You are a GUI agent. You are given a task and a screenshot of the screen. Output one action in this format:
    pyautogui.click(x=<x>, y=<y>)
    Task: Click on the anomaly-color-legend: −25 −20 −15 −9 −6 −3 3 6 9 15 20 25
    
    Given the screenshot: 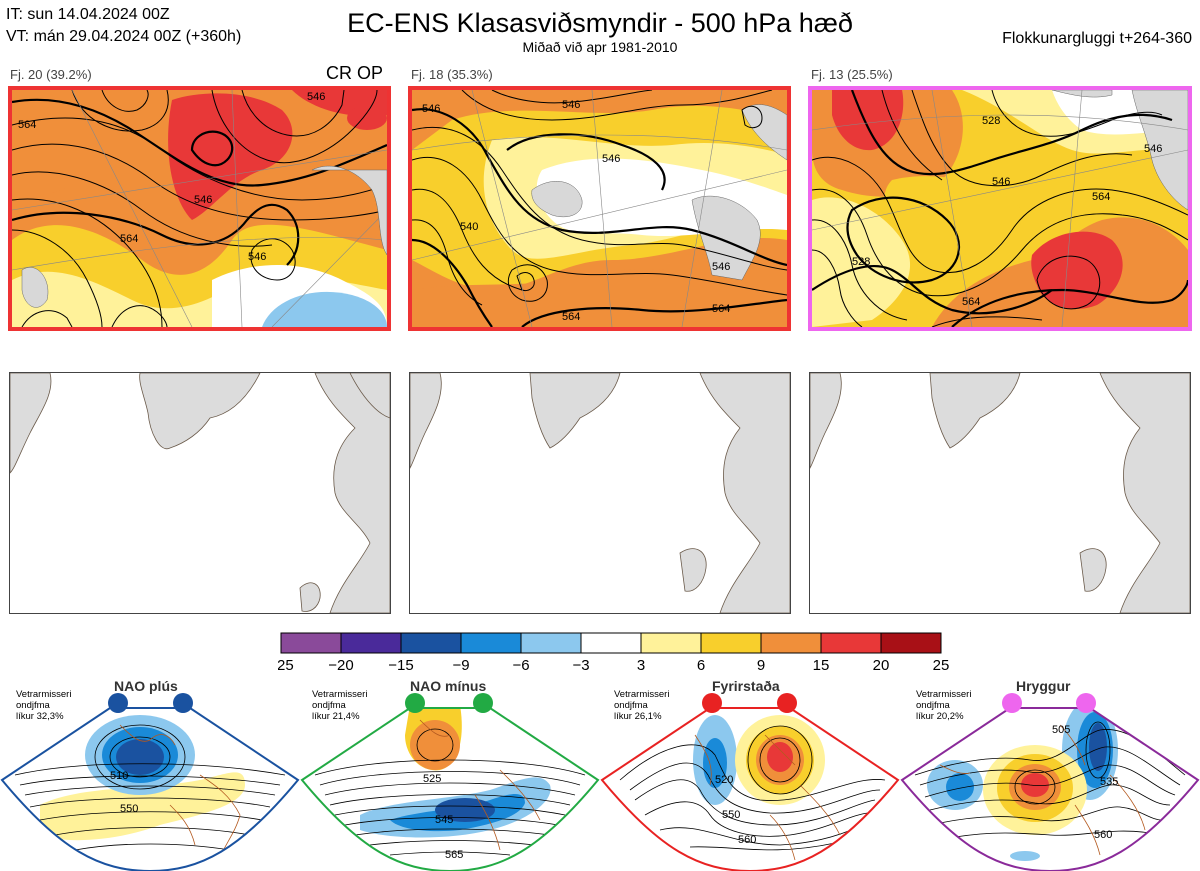 What is the action you would take?
    pyautogui.click(x=614, y=653)
    